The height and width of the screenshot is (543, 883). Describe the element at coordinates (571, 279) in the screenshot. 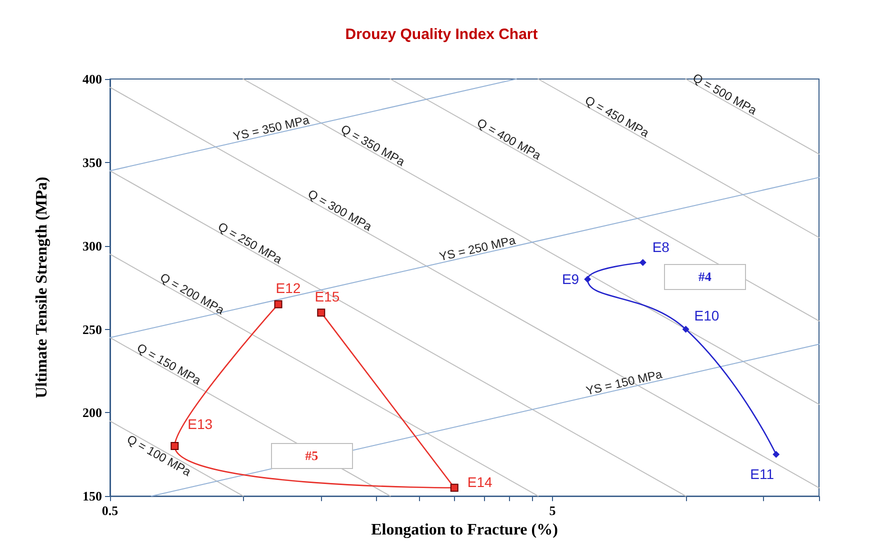

I see `data-label: E9` at that location.